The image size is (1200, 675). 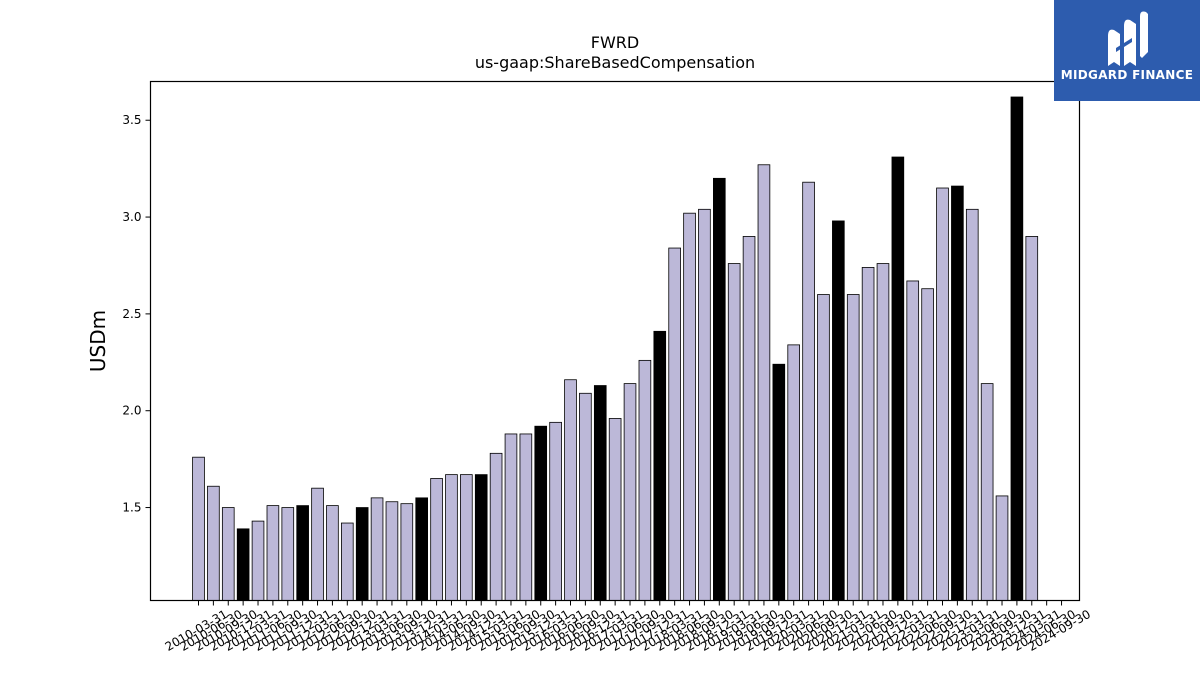 I want to click on chart-title: FWRD, so click(x=615, y=42).